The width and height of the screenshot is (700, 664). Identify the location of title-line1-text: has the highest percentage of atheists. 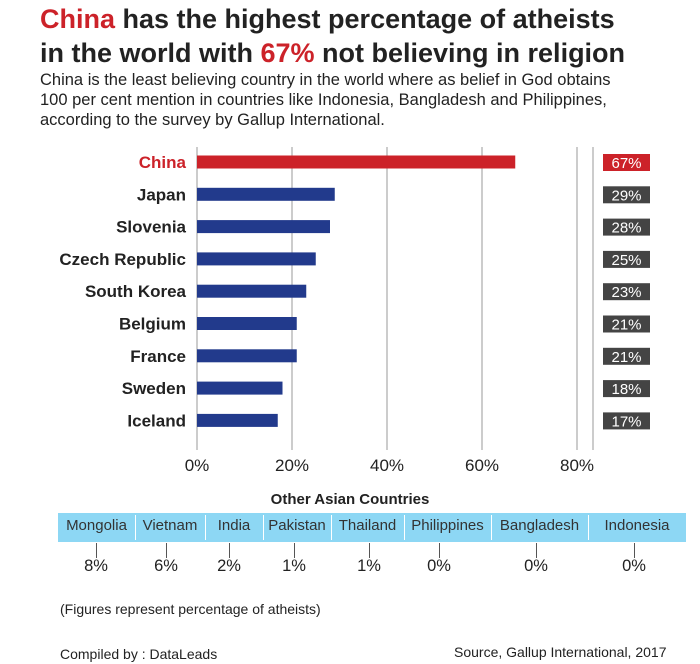
(365, 19).